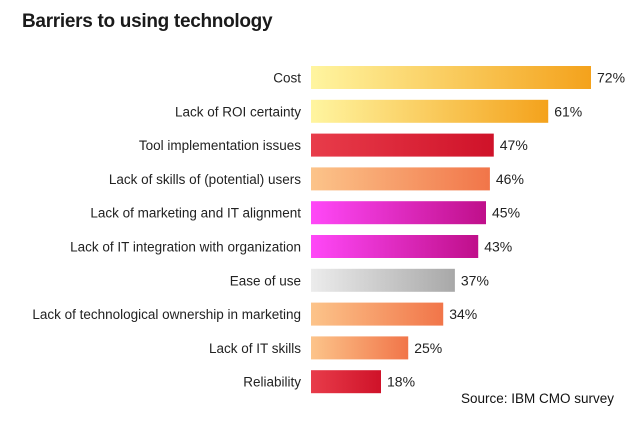 The image size is (640, 422). What do you see at coordinates (287, 78) in the screenshot?
I see `category-label: Cost` at bounding box center [287, 78].